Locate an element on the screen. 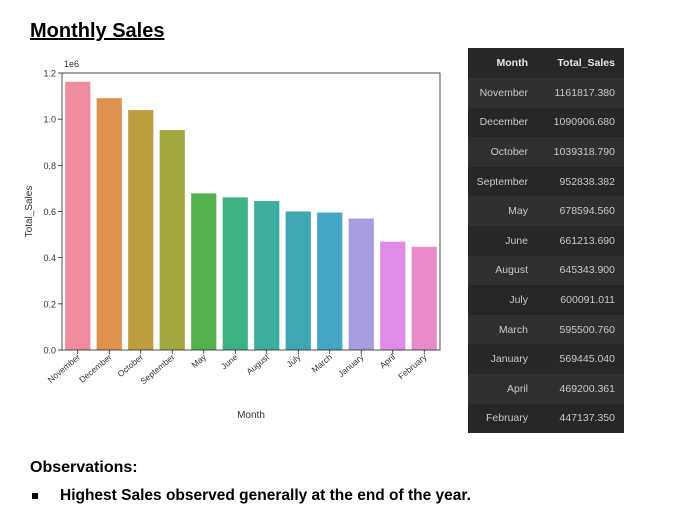 The height and width of the screenshot is (518, 681). y-tick-label: 1.0 is located at coordinates (49, 120).